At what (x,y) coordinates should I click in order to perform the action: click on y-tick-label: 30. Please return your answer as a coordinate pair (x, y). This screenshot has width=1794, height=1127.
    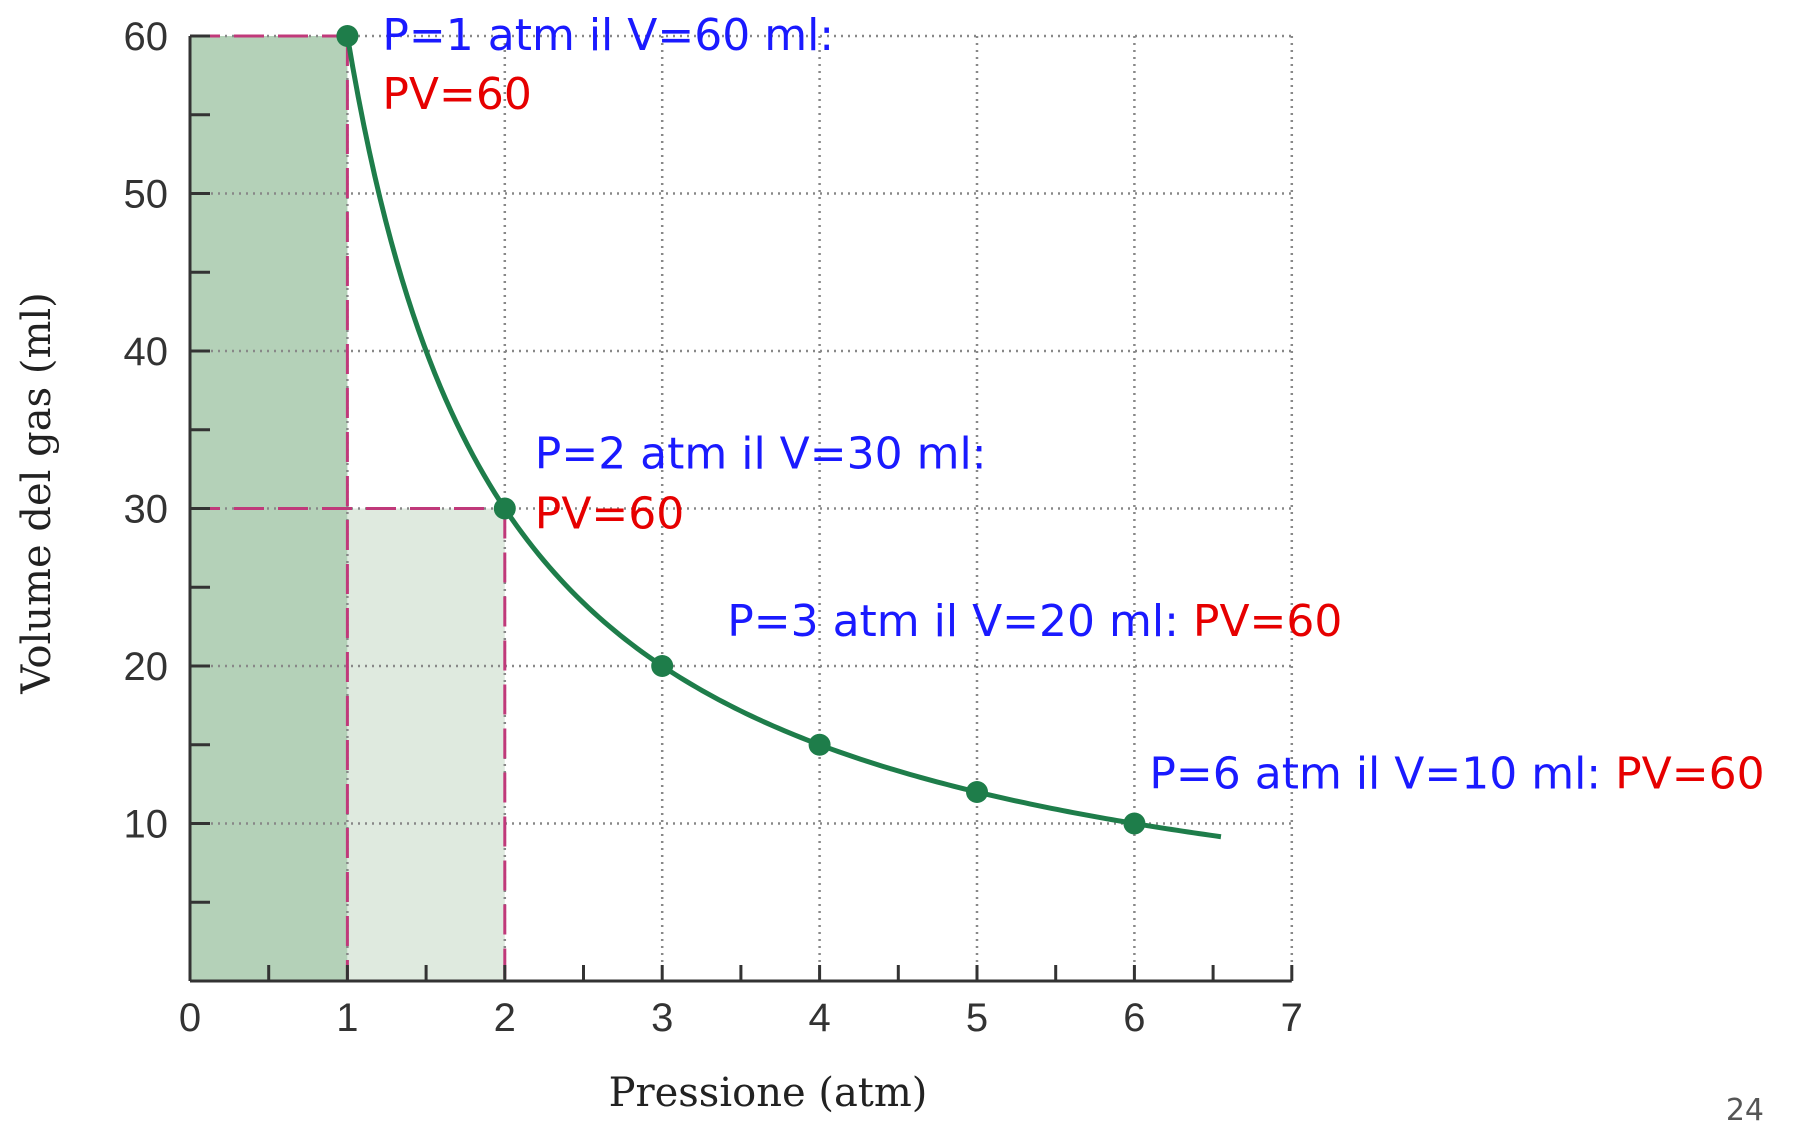
    Looking at the image, I should click on (146, 510).